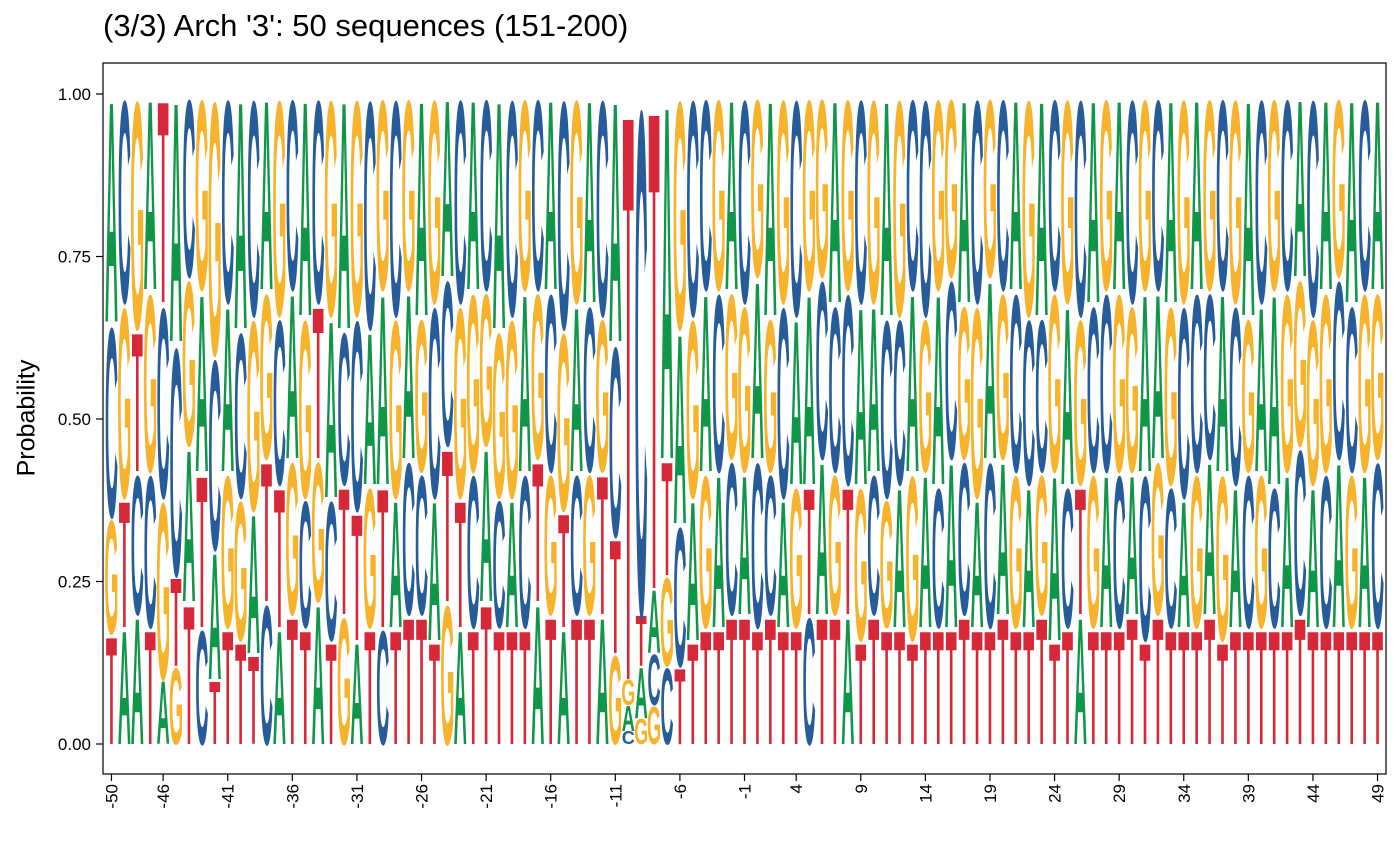  What do you see at coordinates (990, 793) in the screenshot?
I see `x-tick-label: 19` at bounding box center [990, 793].